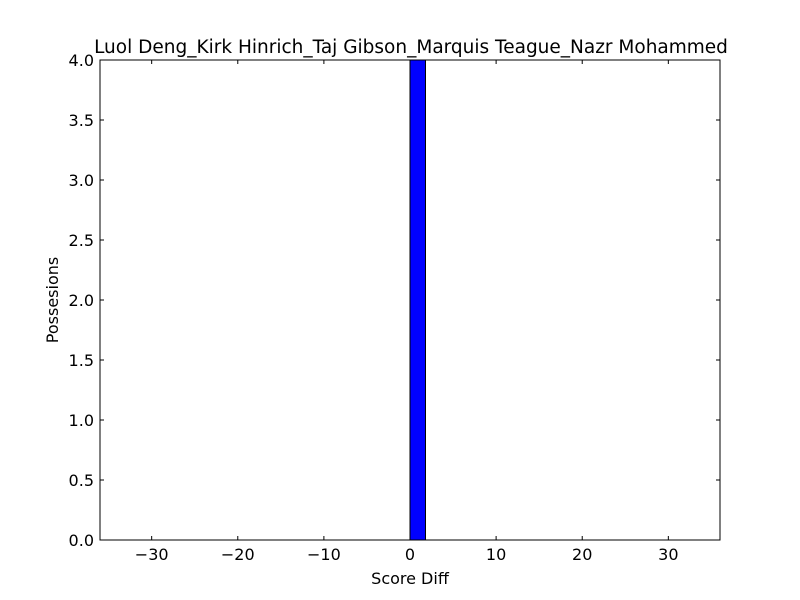  Describe the element at coordinates (152, 554) in the screenshot. I see `x-tick-label: −30` at that location.